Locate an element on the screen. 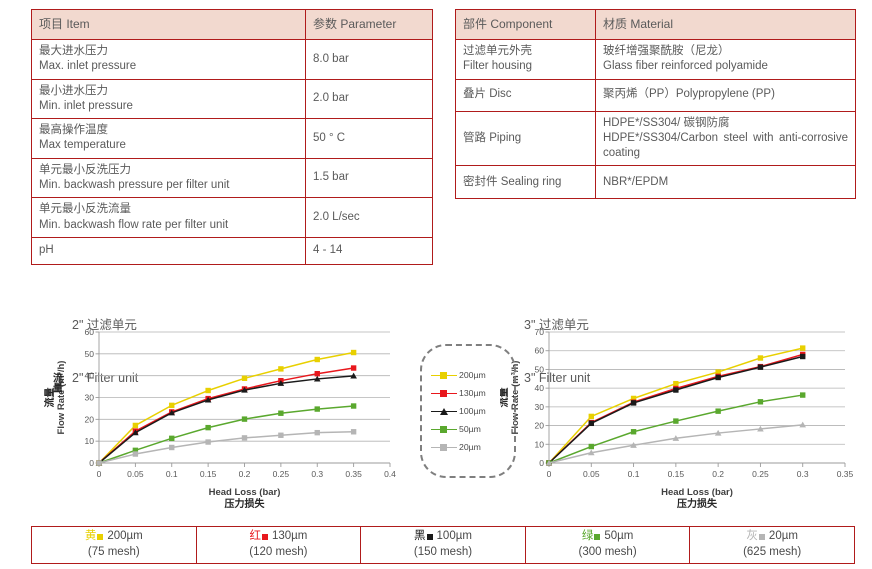 This screenshot has height=569, width=872. mesh-color-name-cn: 绿 is located at coordinates (587, 536).